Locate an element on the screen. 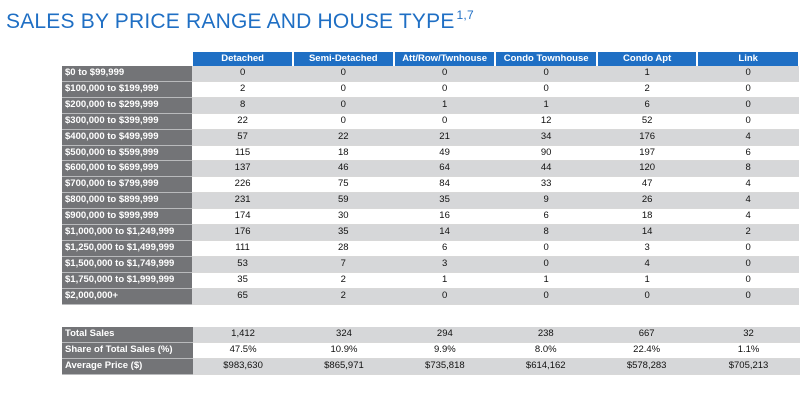 The image size is (800, 400). value-cell: $735,818 is located at coordinates (445, 366).